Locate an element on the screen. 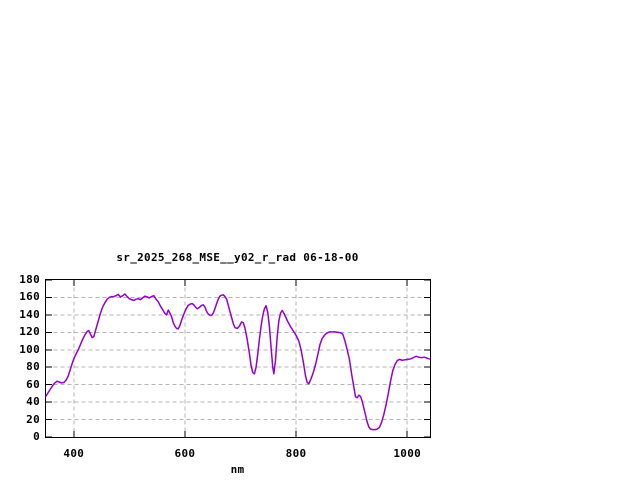 Image resolution: width=640 pixels, height=480 pixels. x-tick-label-1000: 1000 is located at coordinates (407, 453).